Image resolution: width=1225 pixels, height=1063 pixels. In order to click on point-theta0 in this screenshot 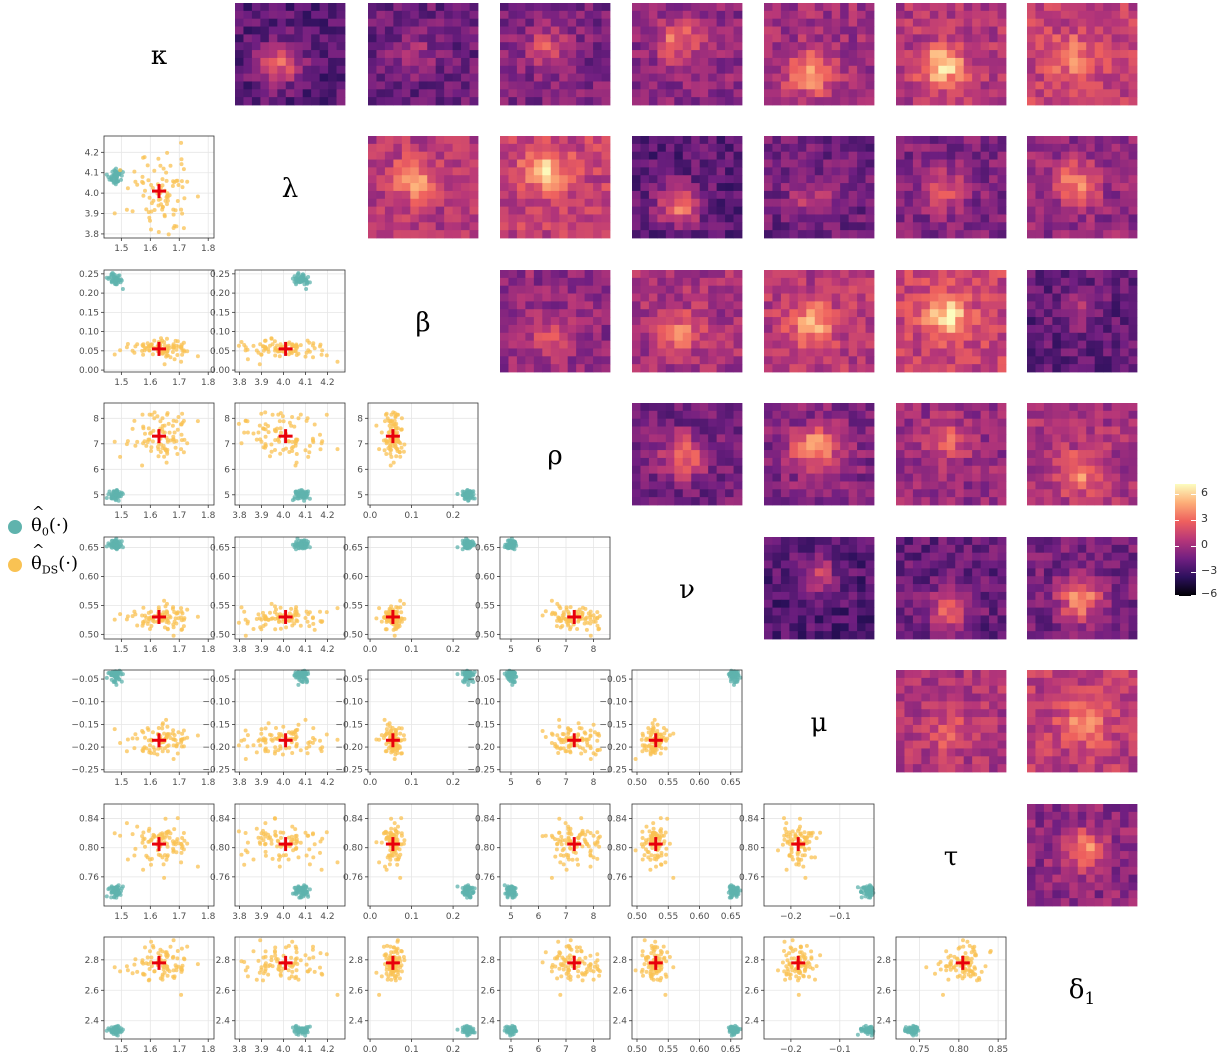, I will do `click(116, 490)`.